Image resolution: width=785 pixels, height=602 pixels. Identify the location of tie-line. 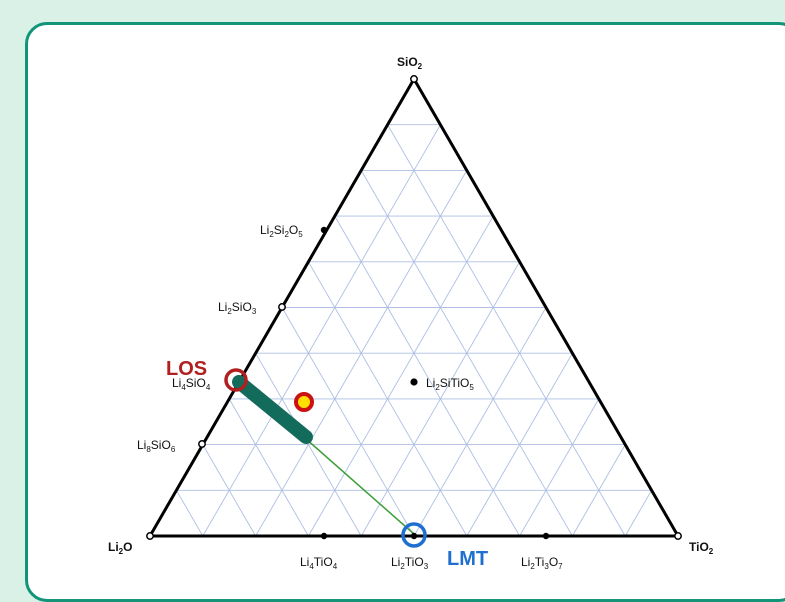
(359, 486).